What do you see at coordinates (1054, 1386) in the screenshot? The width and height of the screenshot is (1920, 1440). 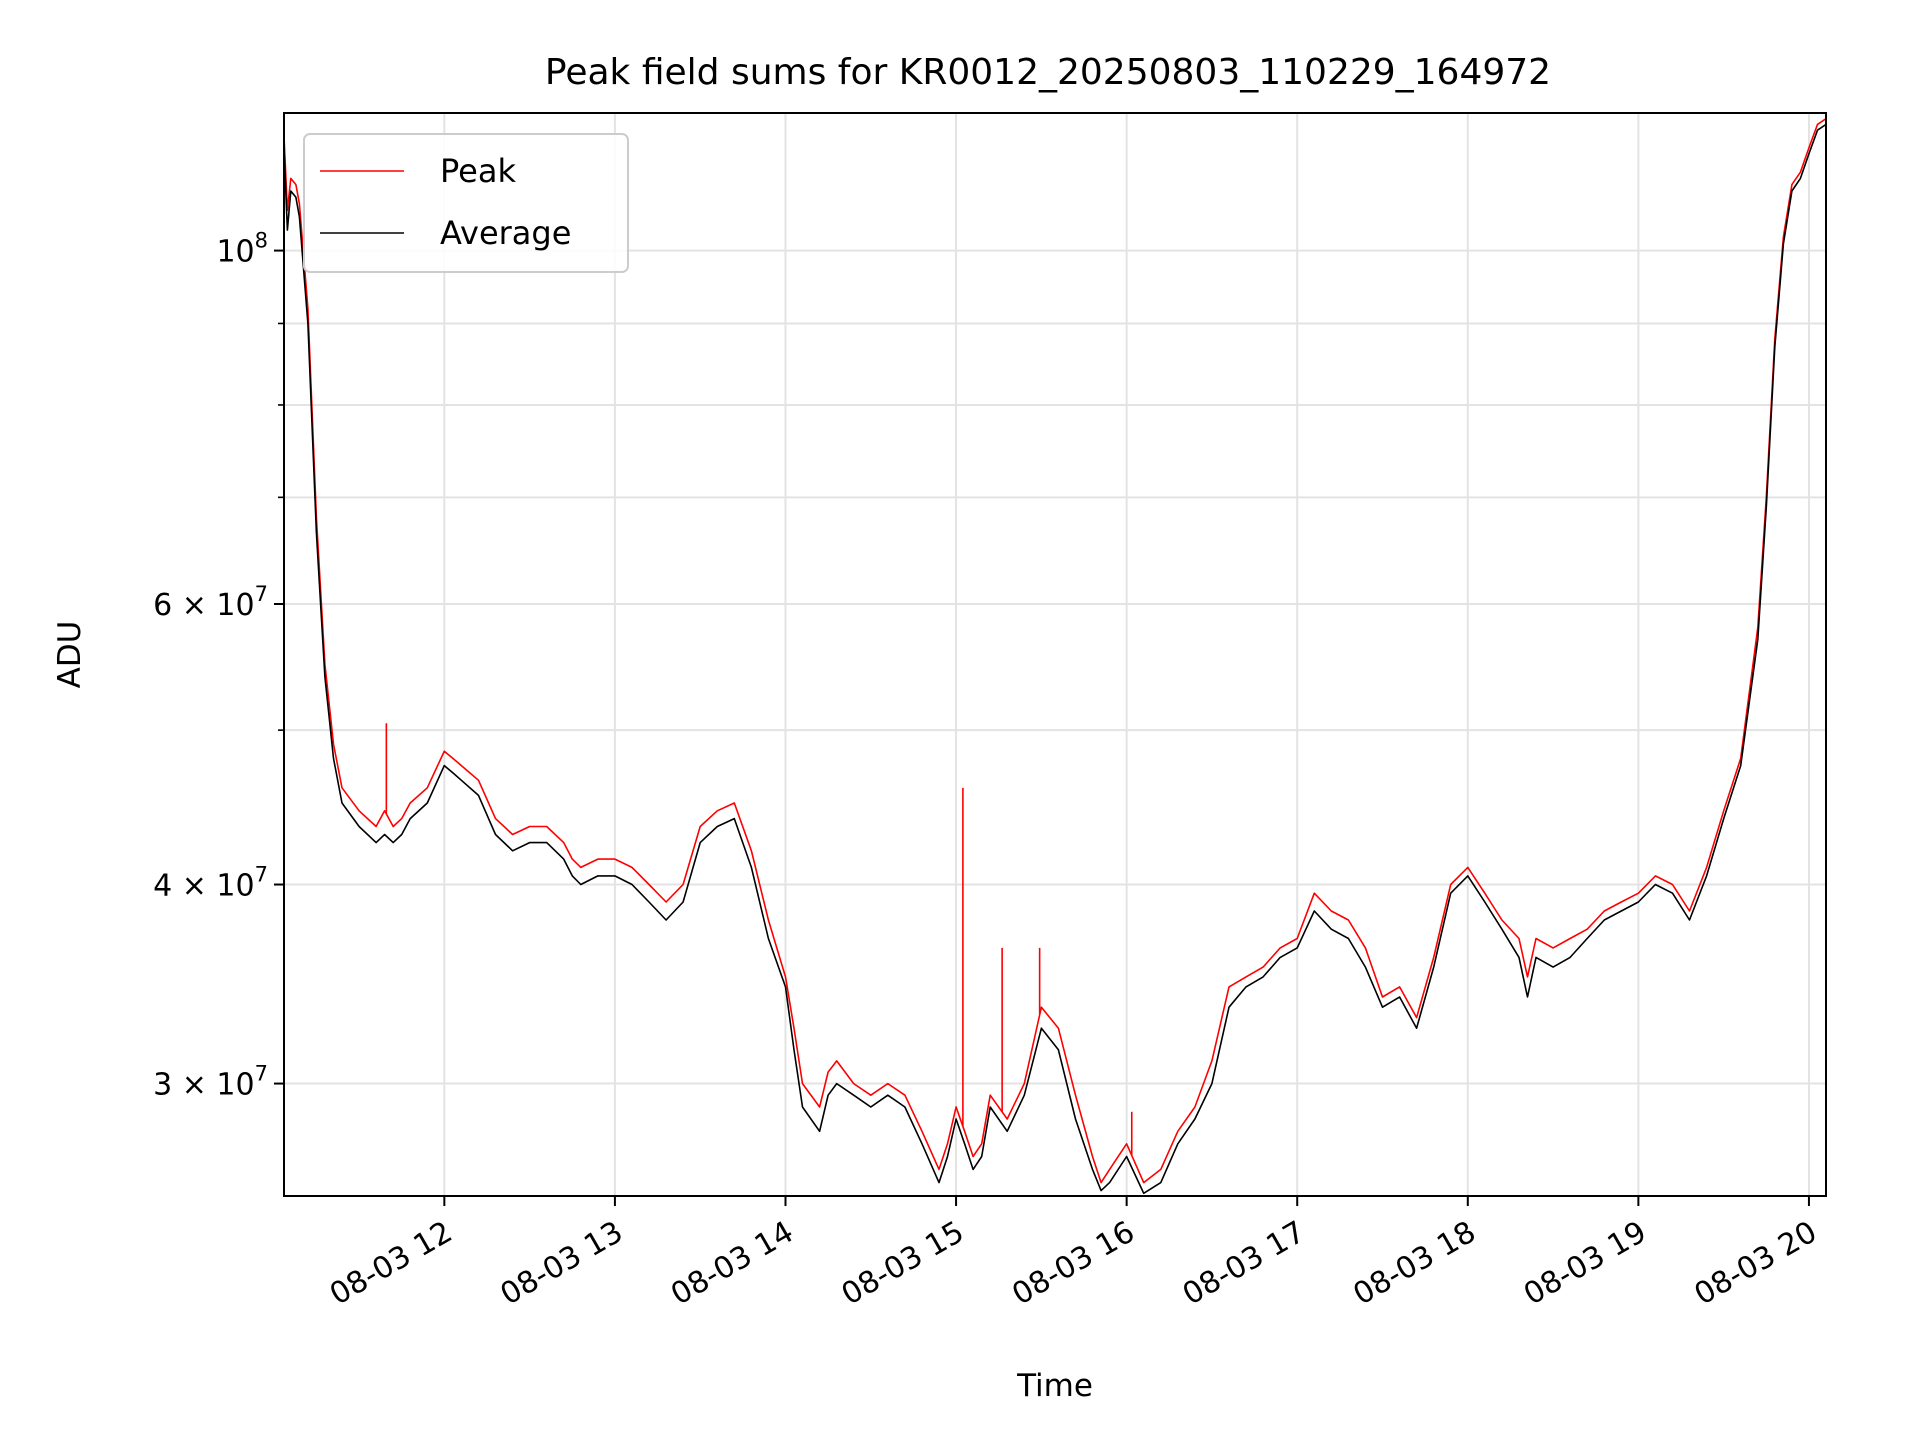 I see `x-axis-title: Time` at bounding box center [1054, 1386].